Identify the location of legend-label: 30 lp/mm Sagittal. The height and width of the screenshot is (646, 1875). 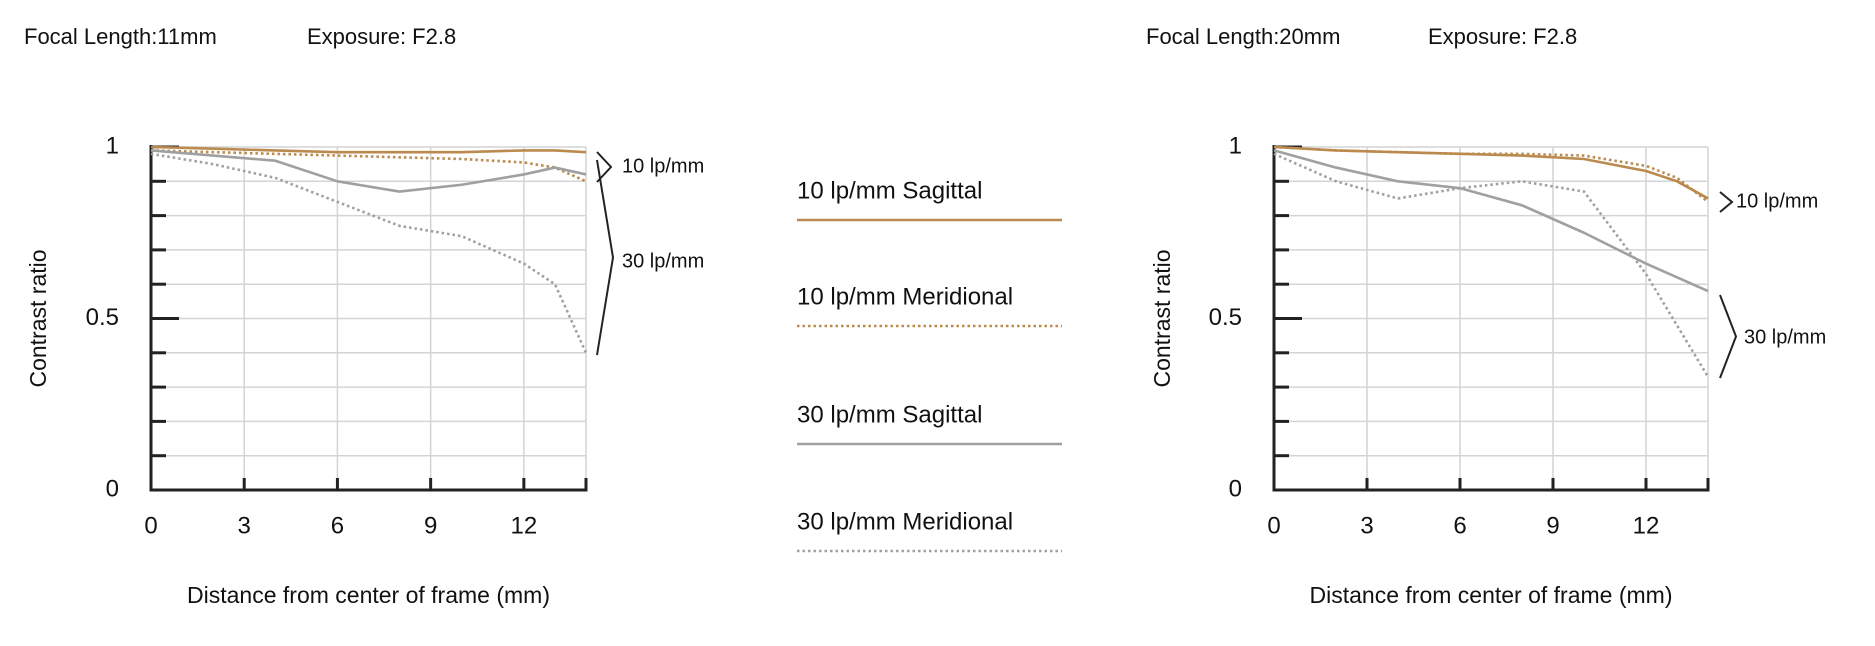
(889, 414).